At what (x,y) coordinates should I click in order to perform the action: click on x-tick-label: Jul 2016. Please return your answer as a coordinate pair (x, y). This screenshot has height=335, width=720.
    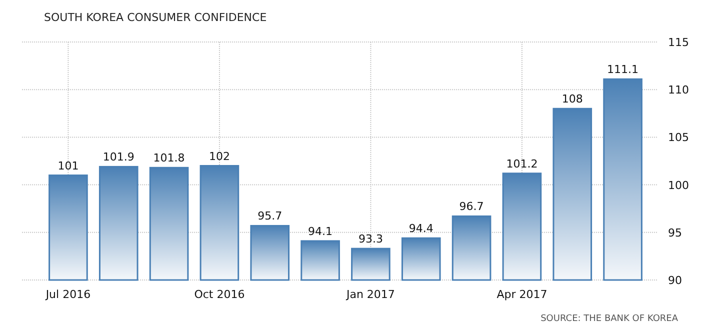
    Looking at the image, I should click on (67, 294).